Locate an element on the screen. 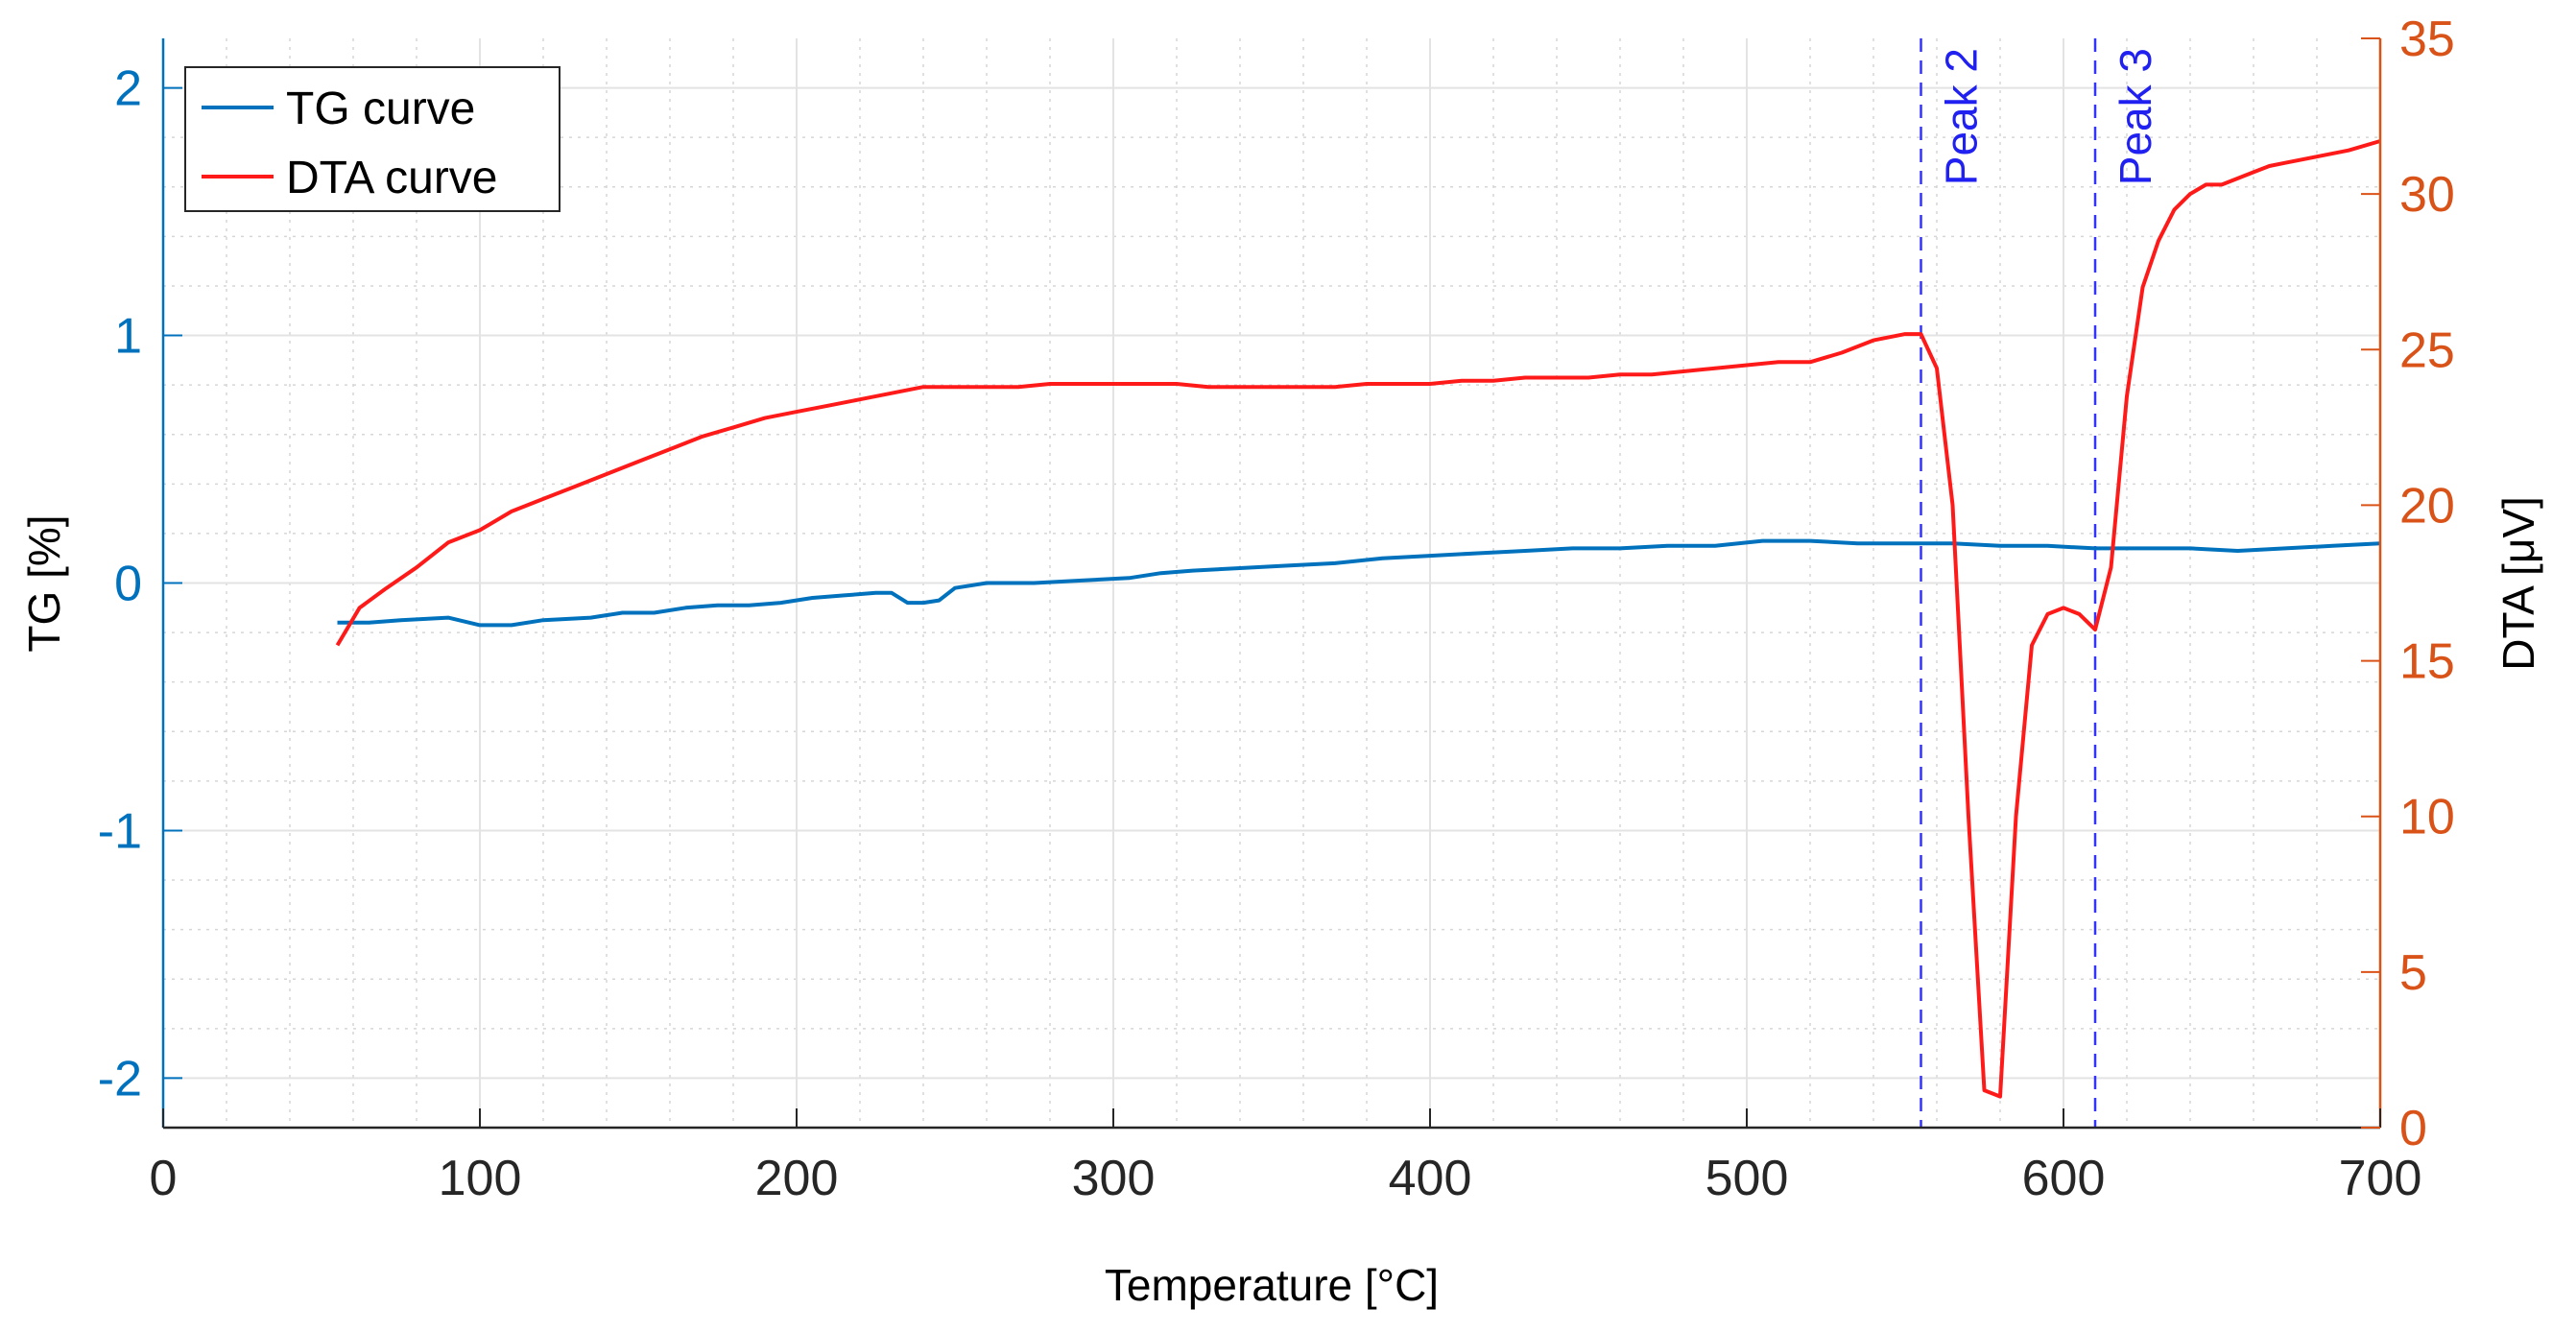 Image resolution: width=2576 pixels, height=1333 pixels. legend-dta-label: DTA curve is located at coordinates (392, 178).